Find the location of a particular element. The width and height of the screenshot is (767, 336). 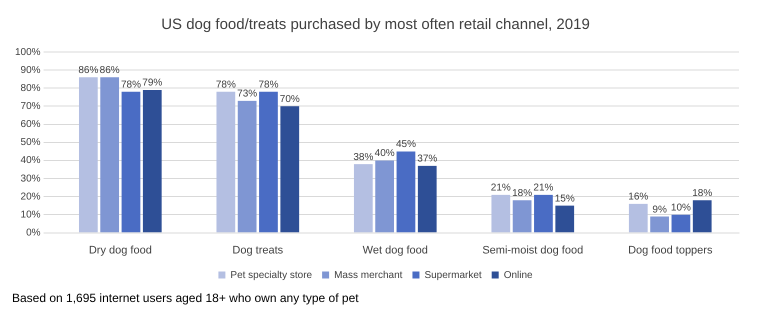

y-tick-label: 0% is located at coordinates (33, 233).